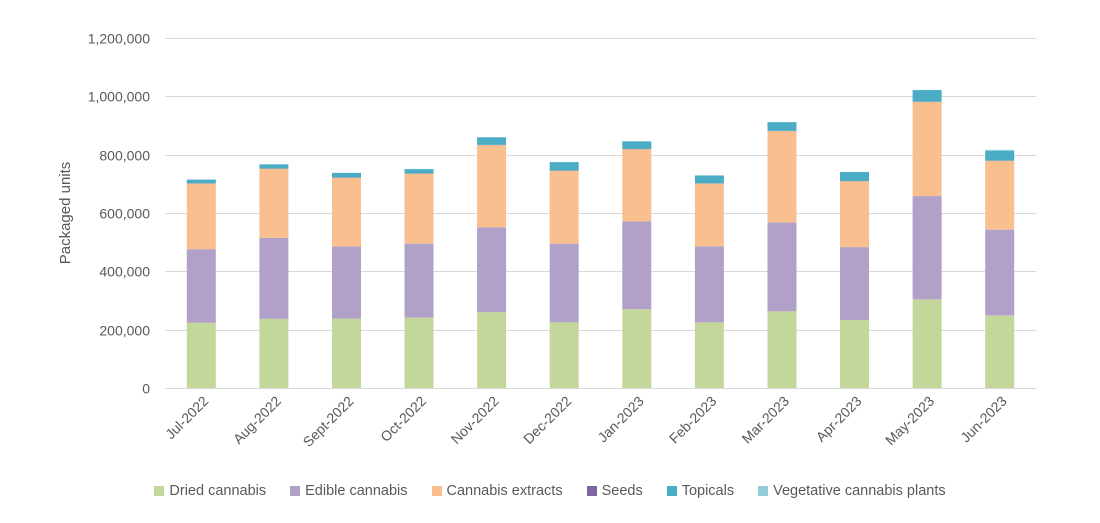  What do you see at coordinates (708, 491) in the screenshot?
I see `legend-label: Topicals` at bounding box center [708, 491].